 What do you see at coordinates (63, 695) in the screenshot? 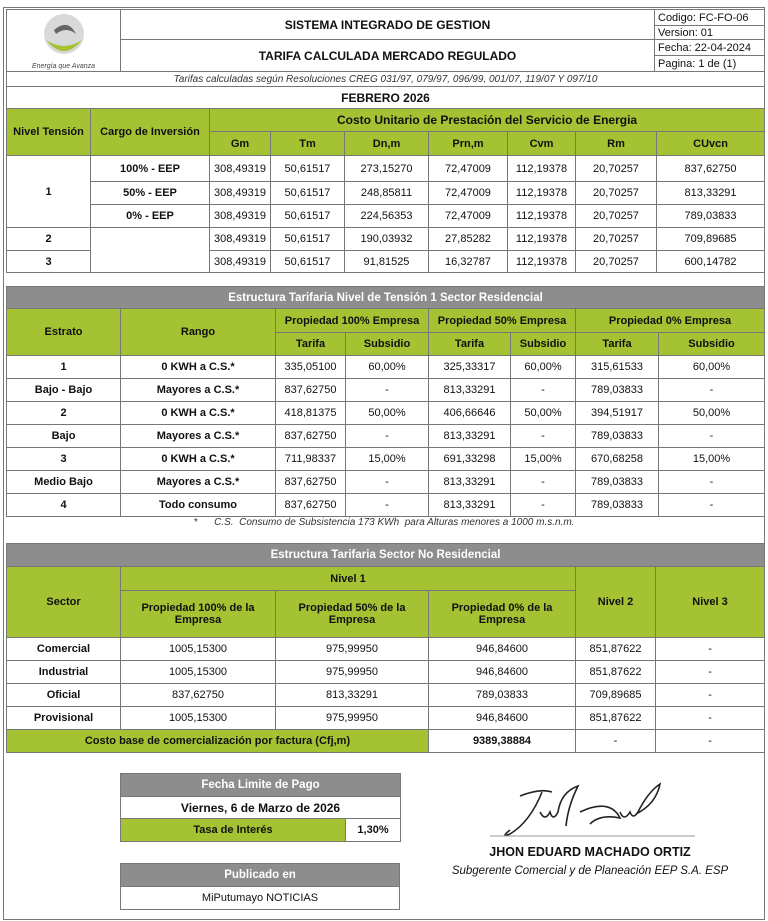
I see `sector-cell: Oficial` at bounding box center [63, 695].